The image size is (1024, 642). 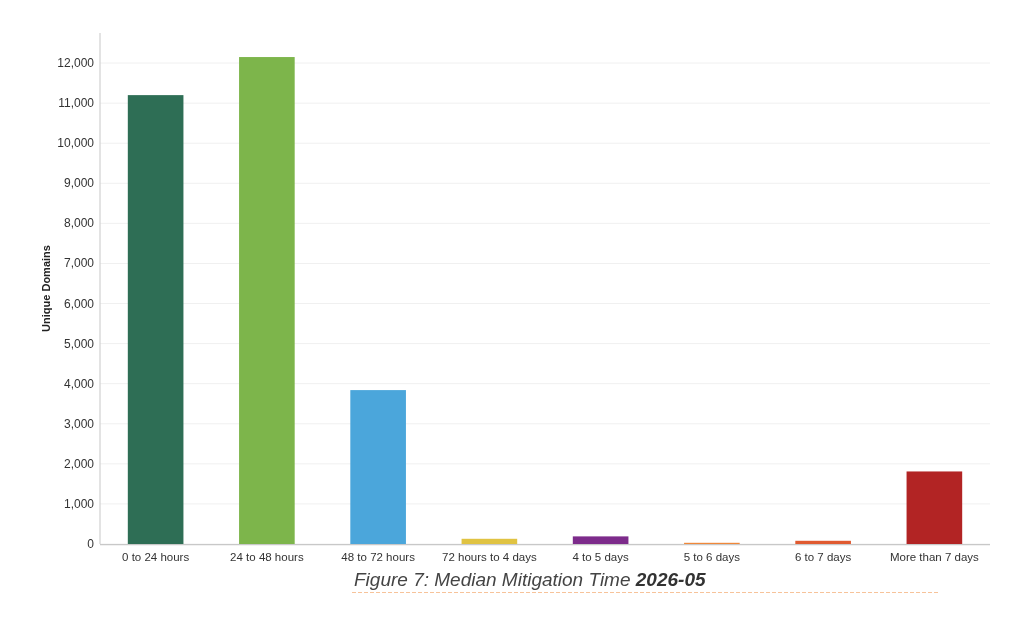 What do you see at coordinates (79, 423) in the screenshot?
I see `y-tick-label: 3,000` at bounding box center [79, 423].